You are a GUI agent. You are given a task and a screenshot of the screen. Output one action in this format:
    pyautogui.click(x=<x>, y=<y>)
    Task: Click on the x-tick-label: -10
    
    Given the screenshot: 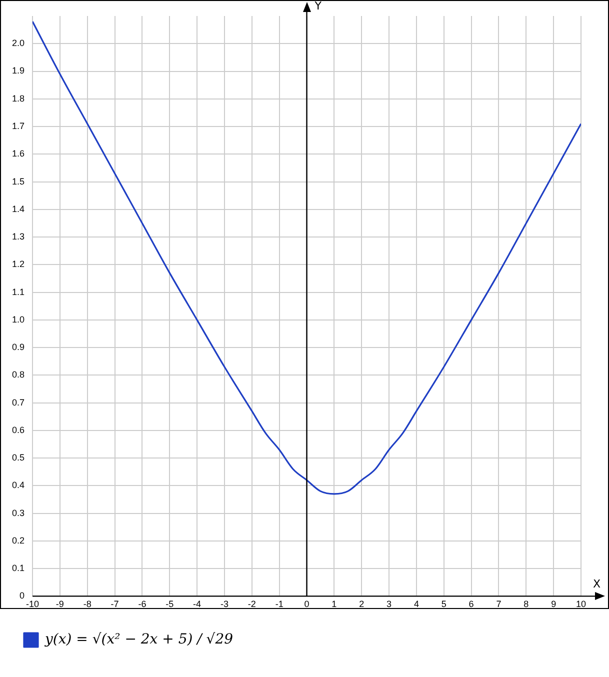 What is the action you would take?
    pyautogui.click(x=33, y=604)
    